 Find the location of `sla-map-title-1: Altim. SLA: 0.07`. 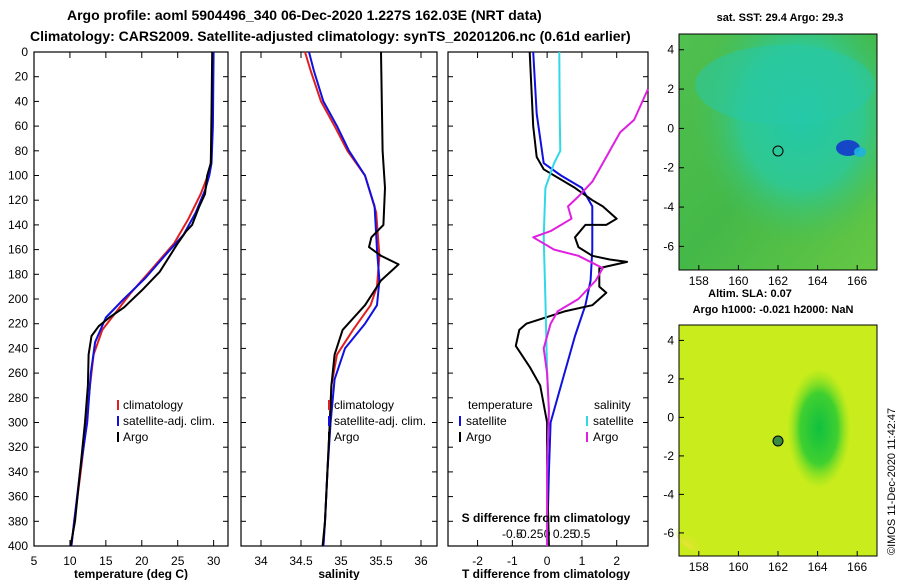

sla-map-title-1: Altim. SLA: 0.07 is located at coordinates (750, 294).